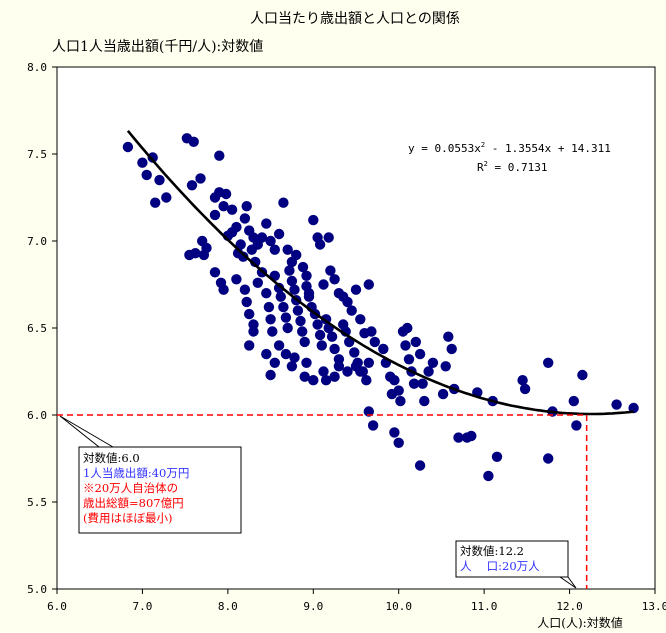  Describe the element at coordinates (548, 148) in the screenshot. I see `trend-equation-part2: - 1.3554x + 14.311` at that location.